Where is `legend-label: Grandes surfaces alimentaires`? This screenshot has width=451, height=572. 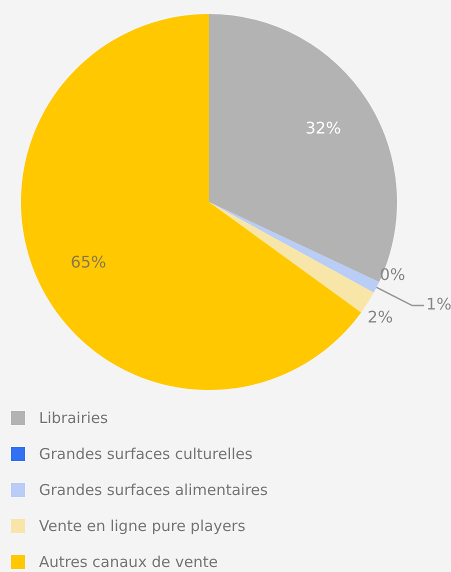 legend-label: Grandes surfaces alimentaires is located at coordinates (153, 490).